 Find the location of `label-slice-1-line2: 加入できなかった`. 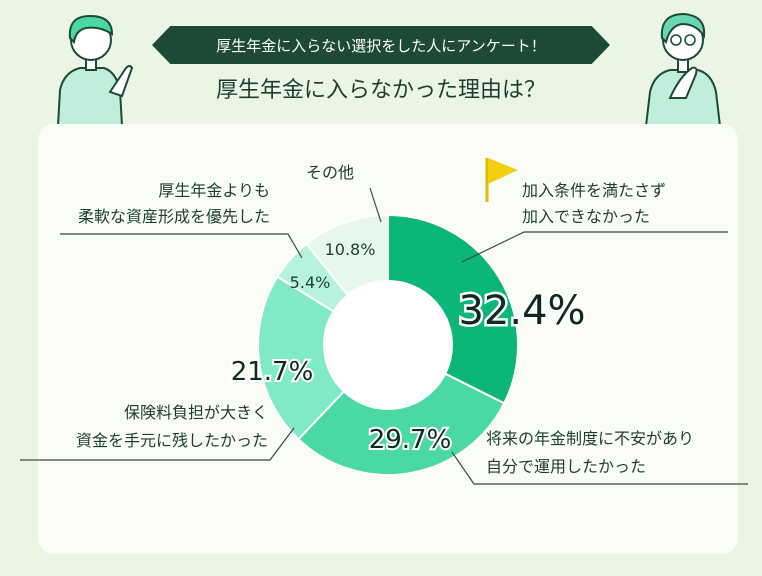

label-slice-1-line2: 加入できなかった is located at coordinates (586, 216).